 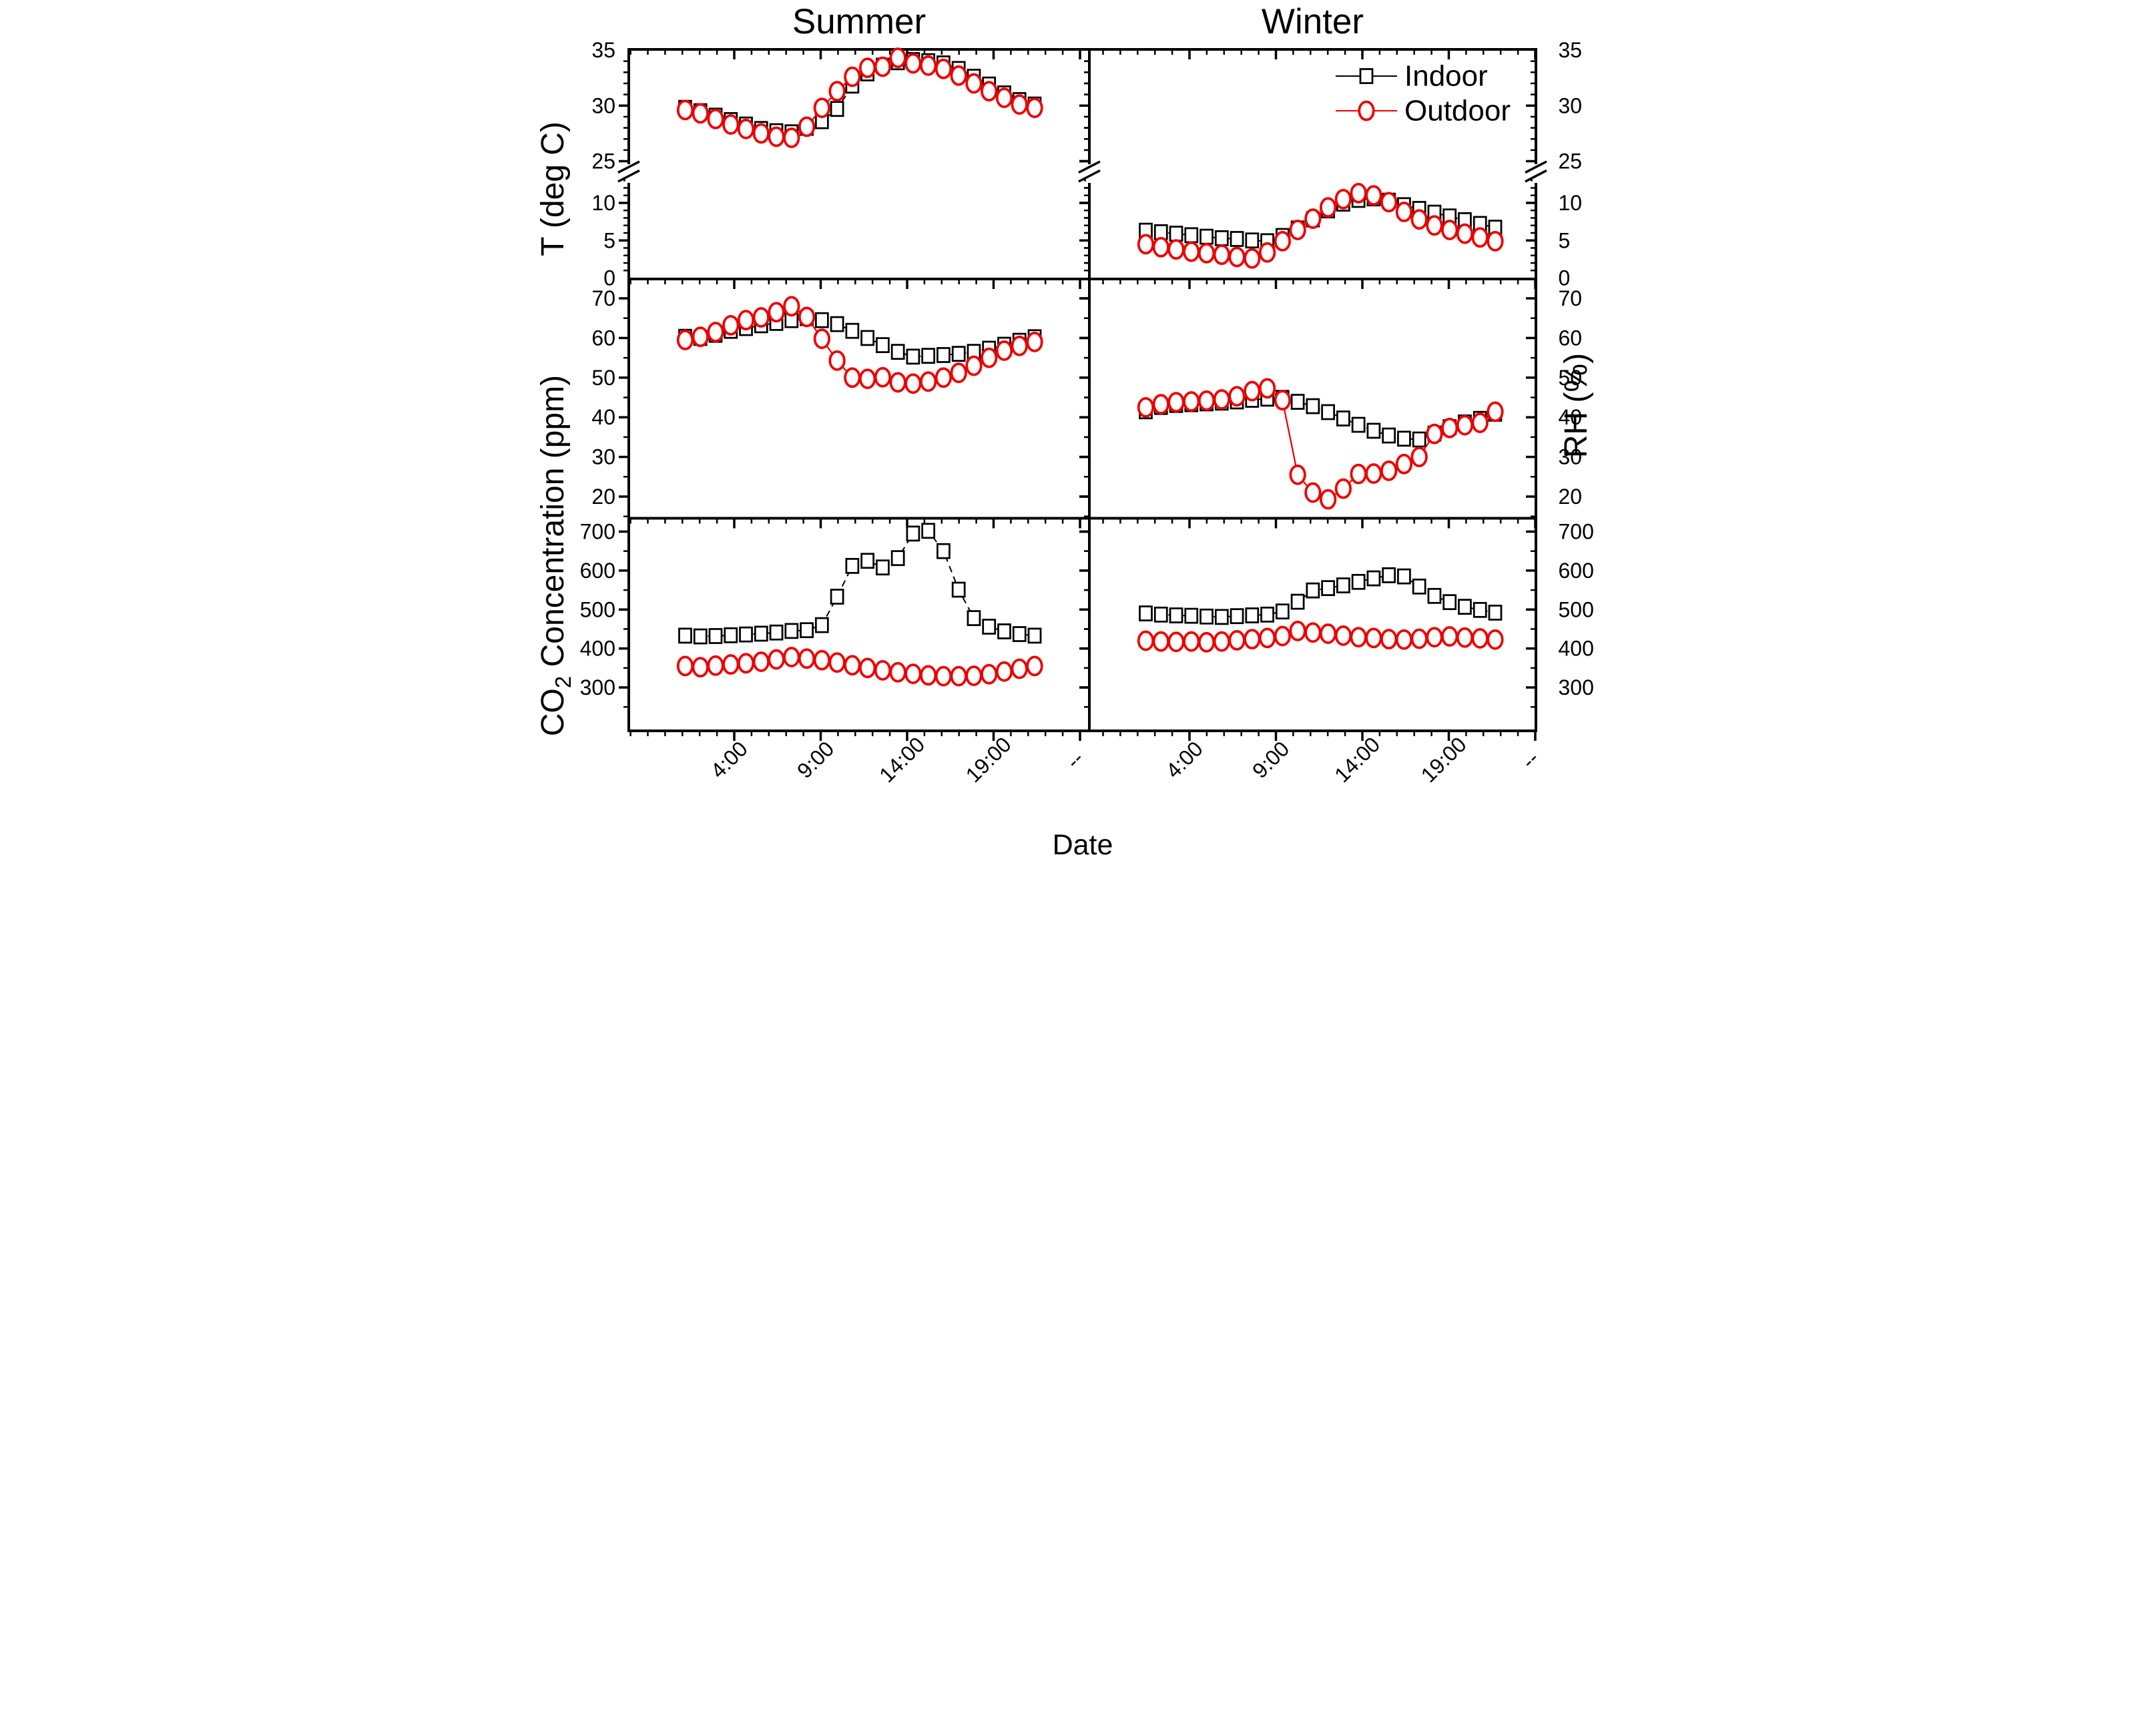 I want to click on y-tick-label-right: 40, so click(x=1570, y=417).